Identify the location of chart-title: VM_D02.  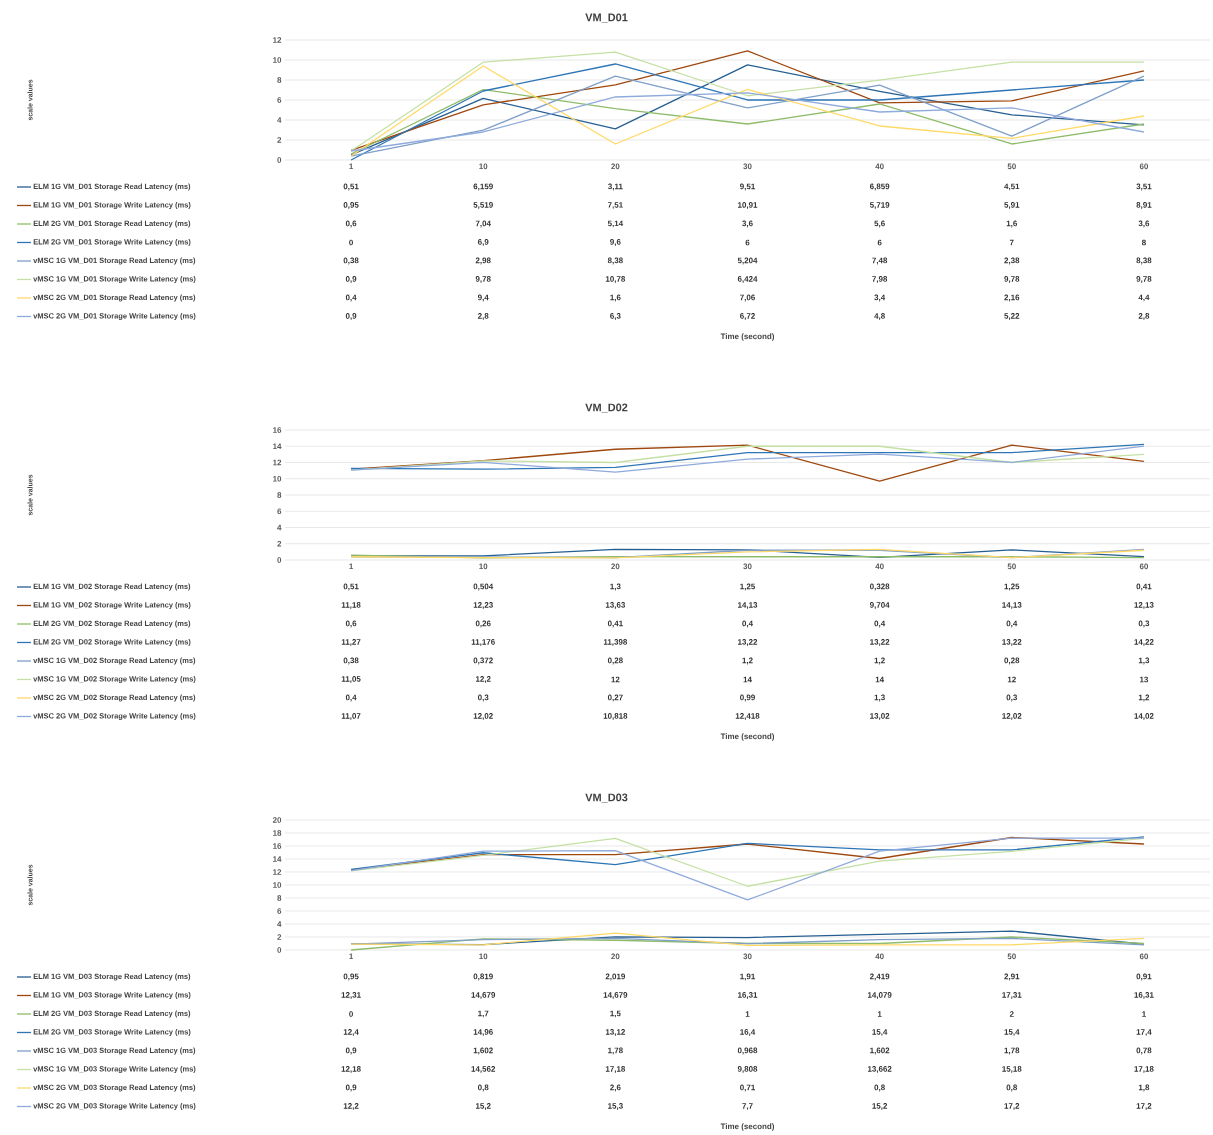
(606, 408).